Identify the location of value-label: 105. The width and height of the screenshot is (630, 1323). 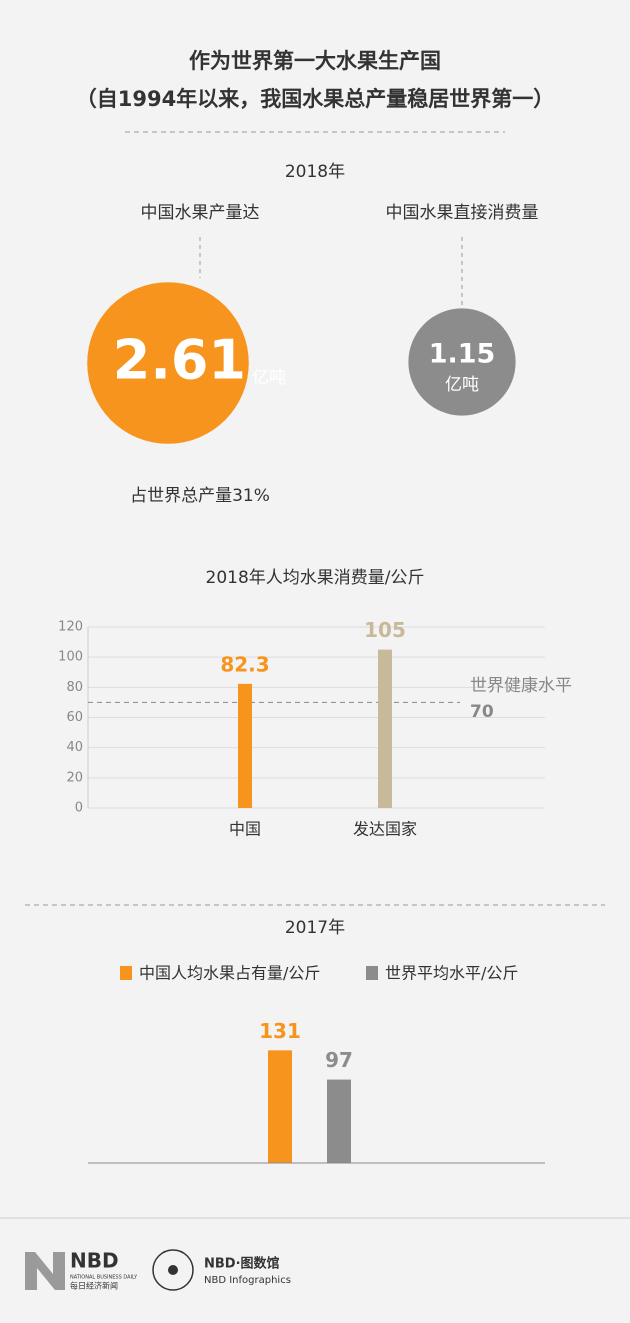
(385, 630).